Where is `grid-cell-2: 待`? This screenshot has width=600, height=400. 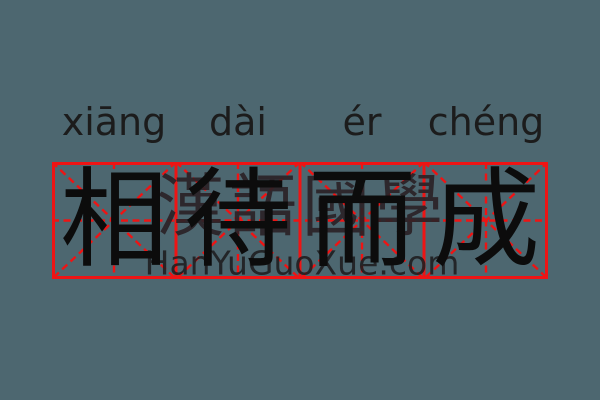
grid-cell-2: 待 is located at coordinates (238, 220).